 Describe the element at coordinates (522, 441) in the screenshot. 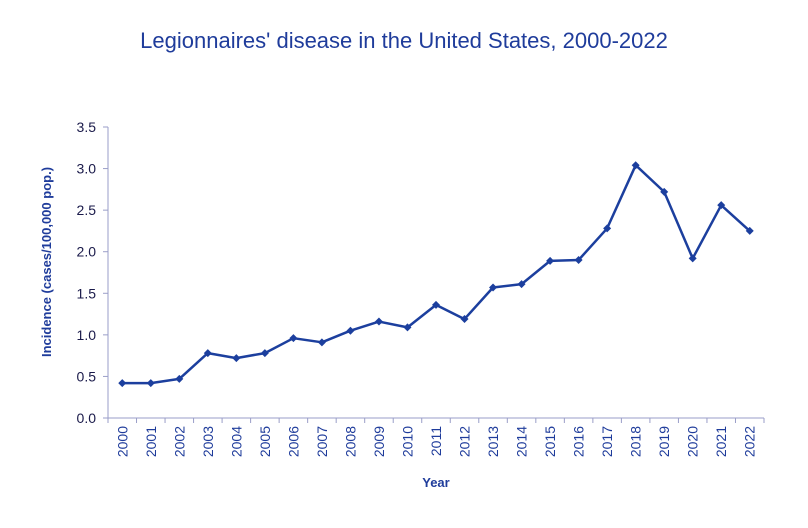

I see `x-tick-label: 2014` at that location.